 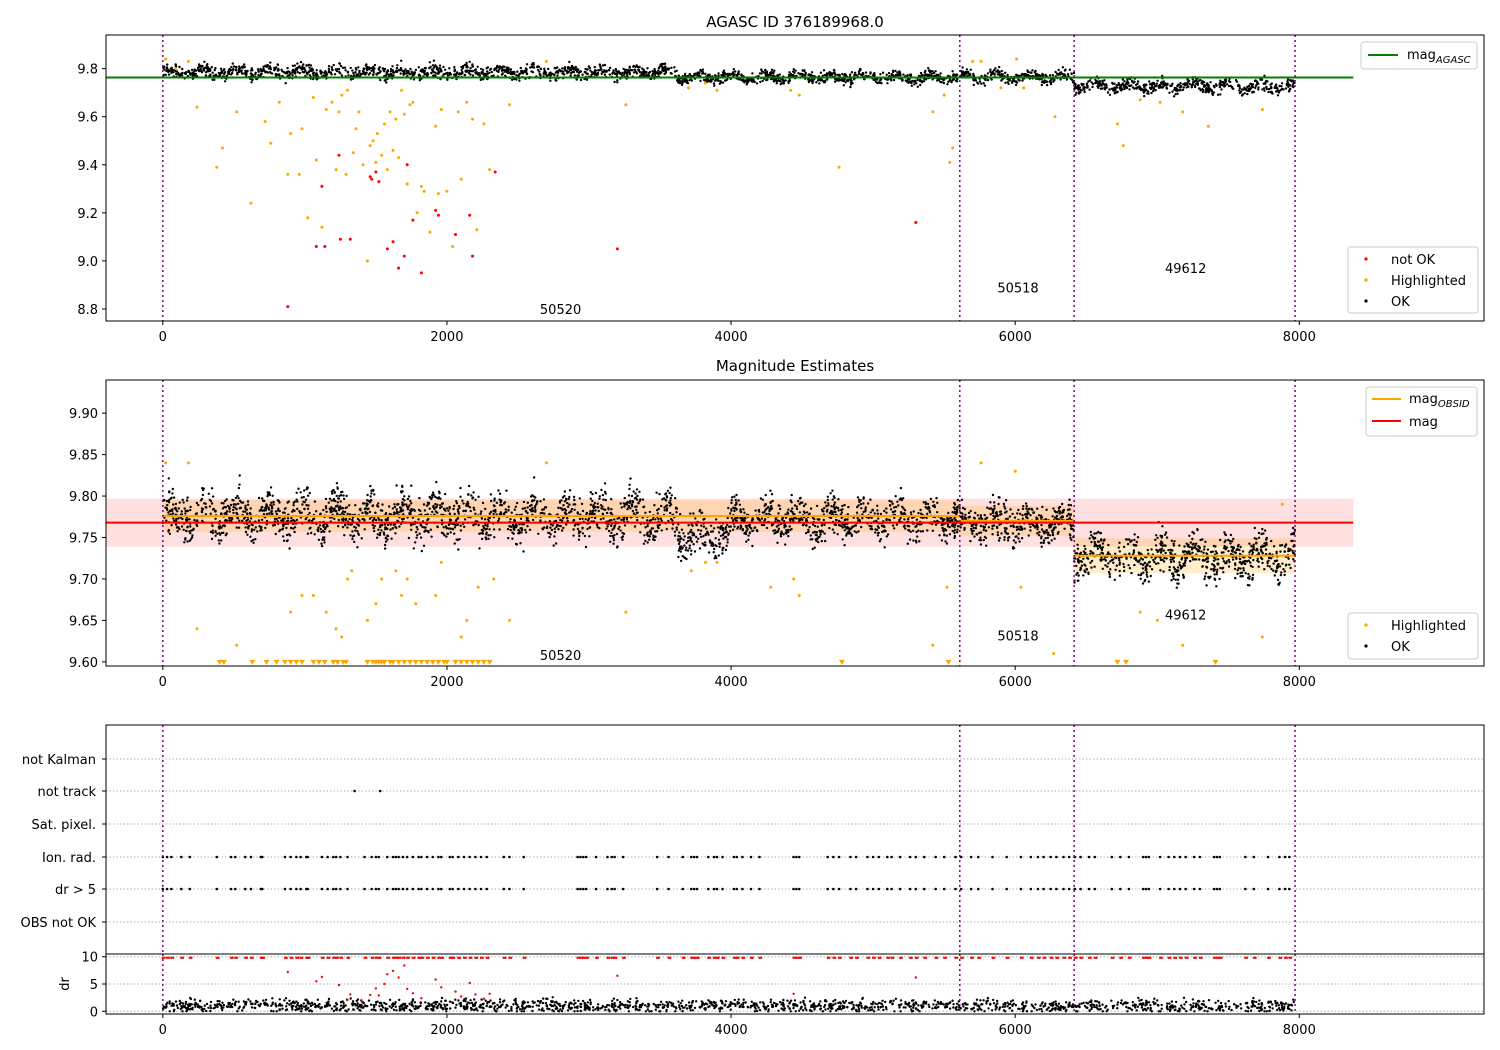 What do you see at coordinates (87, 310) in the screenshot?
I see `y-tick-label: 8.8` at bounding box center [87, 310].